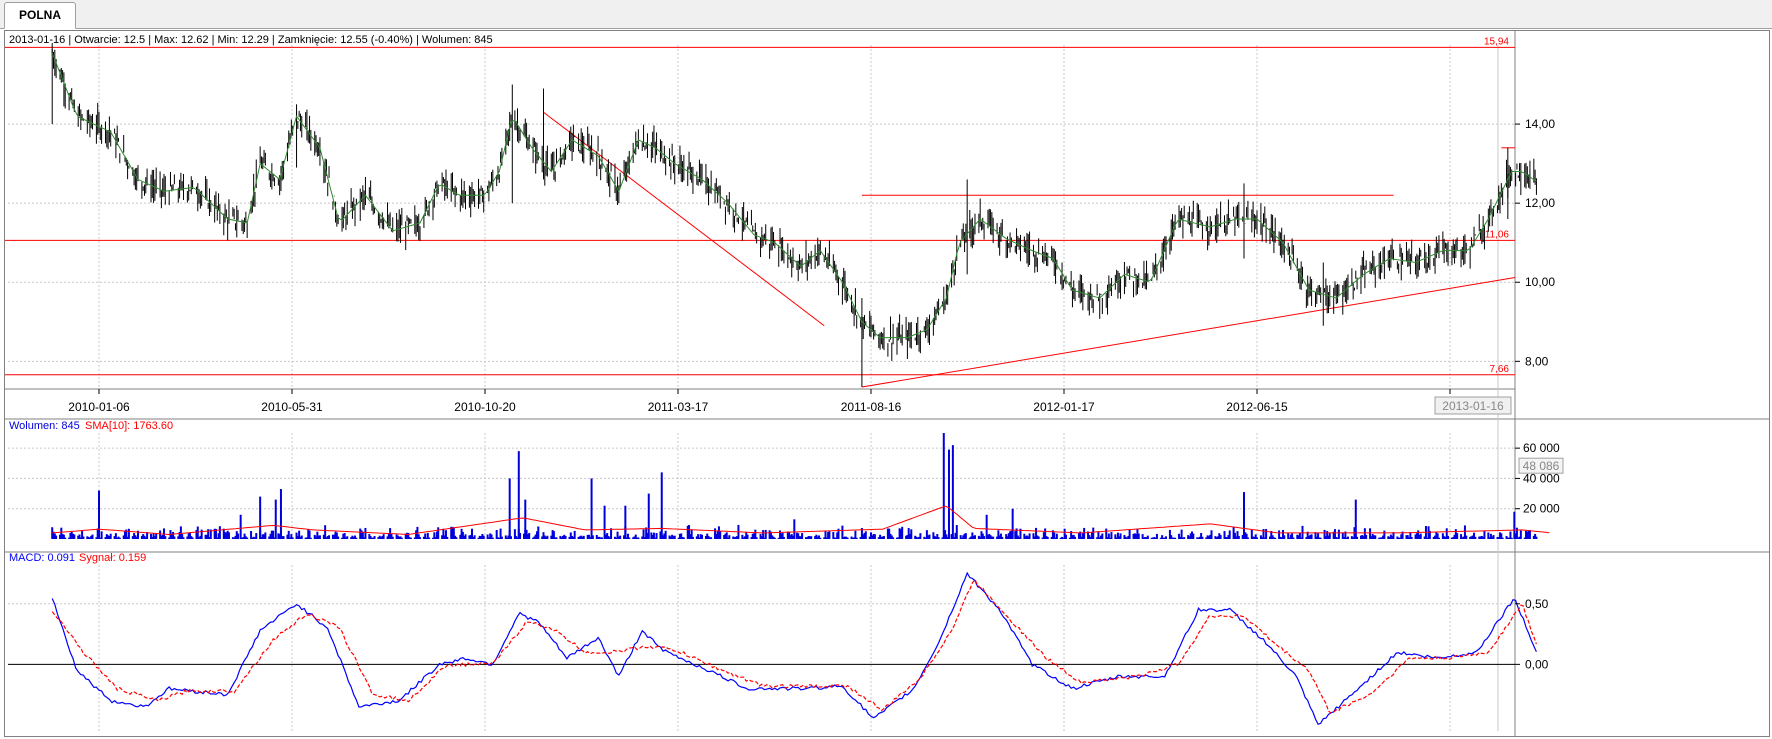  Describe the element at coordinates (1537, 604) in the screenshot. I see `y-tick-label: 0,50` at that location.